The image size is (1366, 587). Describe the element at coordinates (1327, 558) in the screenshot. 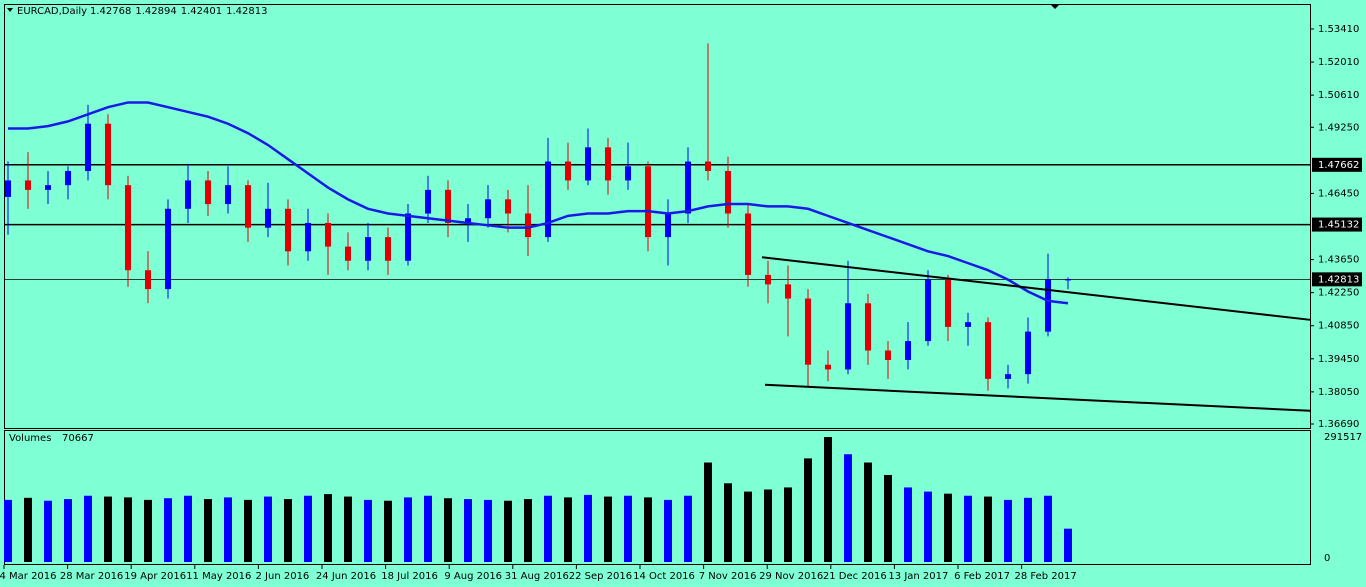

I see `volume-tick-label: 0` at that location.